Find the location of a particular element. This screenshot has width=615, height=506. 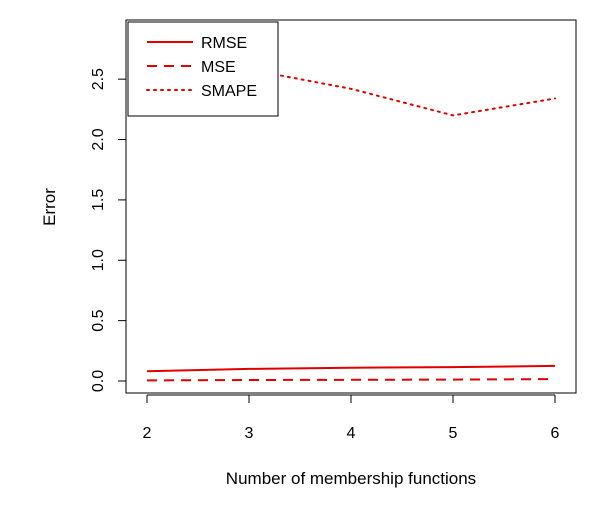

y-axis-title: Error is located at coordinates (49, 207).